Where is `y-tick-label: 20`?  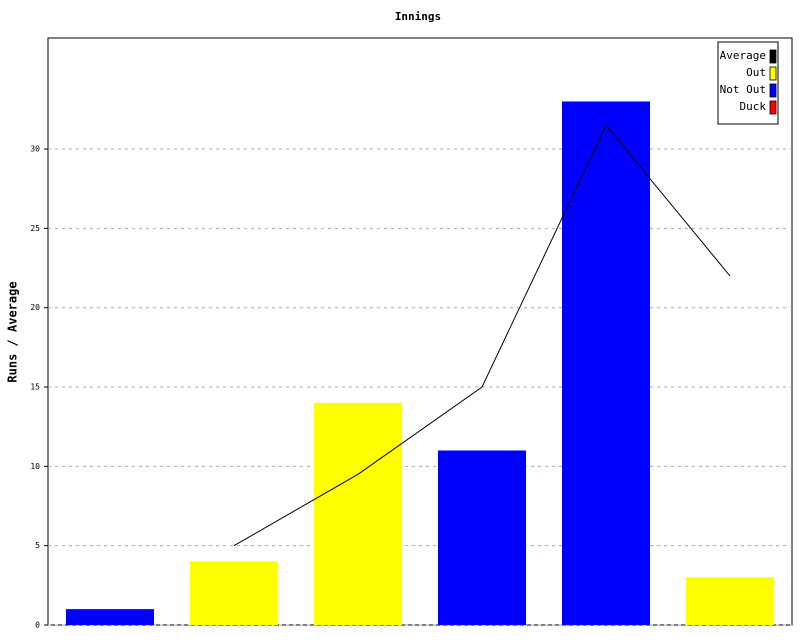
y-tick-label: 20 is located at coordinates (35, 307).